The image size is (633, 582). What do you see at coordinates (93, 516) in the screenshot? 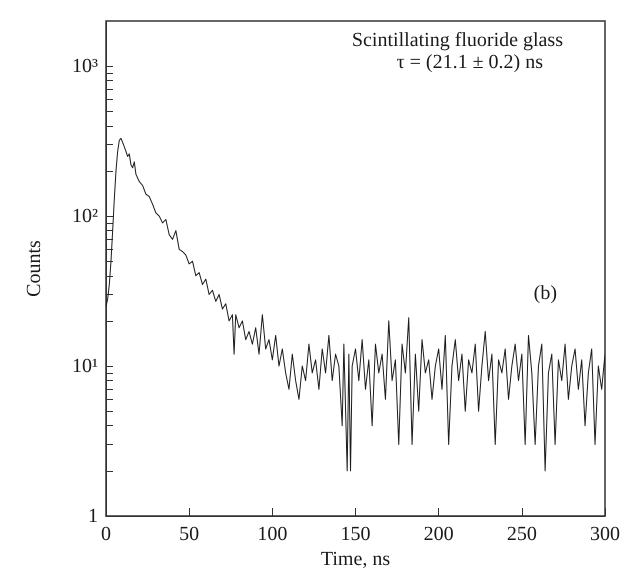
I see `y-tick-label: 1` at bounding box center [93, 516].